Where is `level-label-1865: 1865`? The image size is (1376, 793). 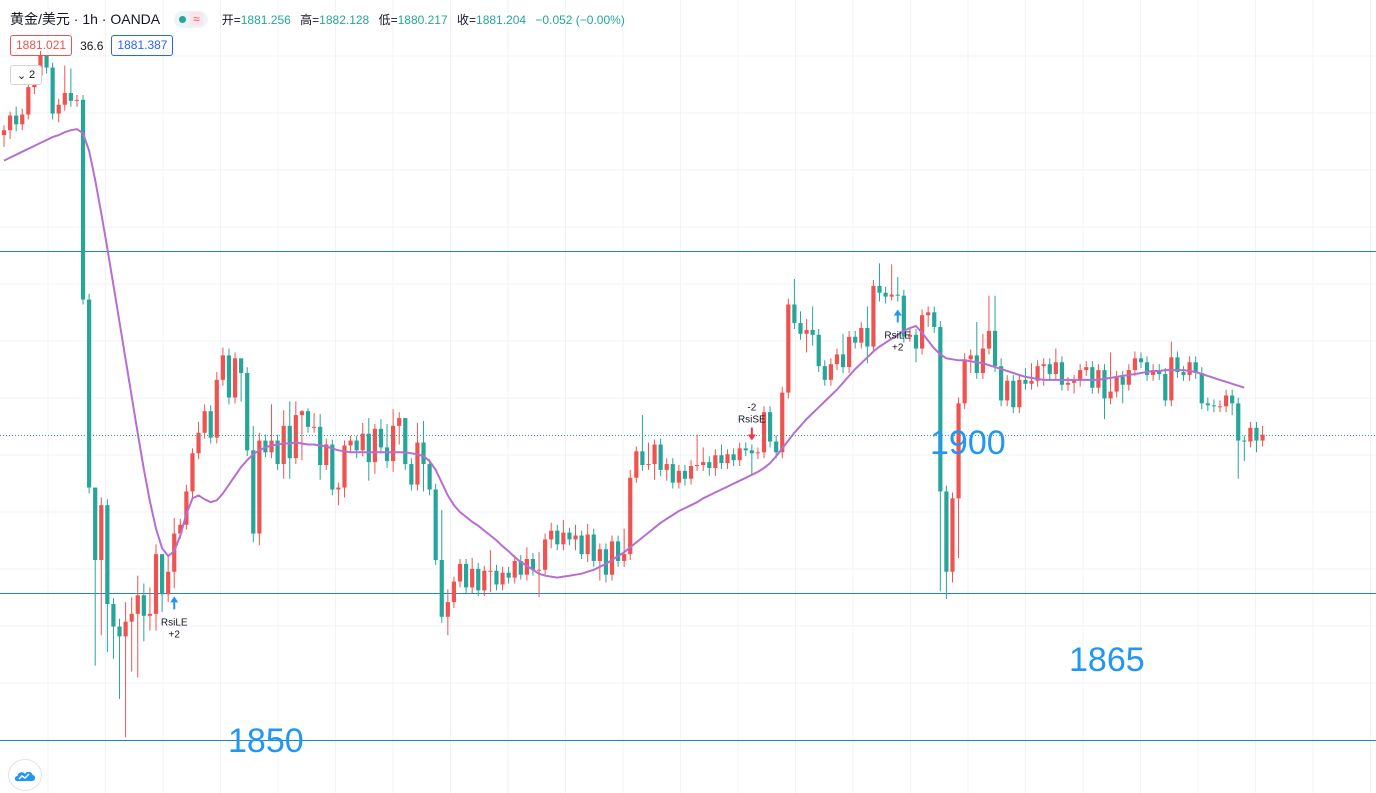 level-label-1865: 1865 is located at coordinates (1107, 660).